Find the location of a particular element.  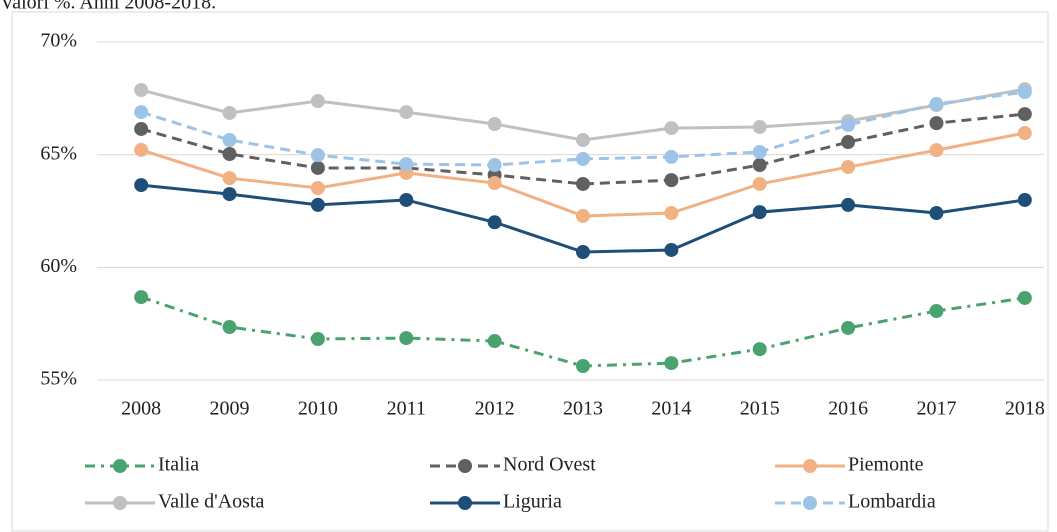

legend-label: Liguria is located at coordinates (532, 502).